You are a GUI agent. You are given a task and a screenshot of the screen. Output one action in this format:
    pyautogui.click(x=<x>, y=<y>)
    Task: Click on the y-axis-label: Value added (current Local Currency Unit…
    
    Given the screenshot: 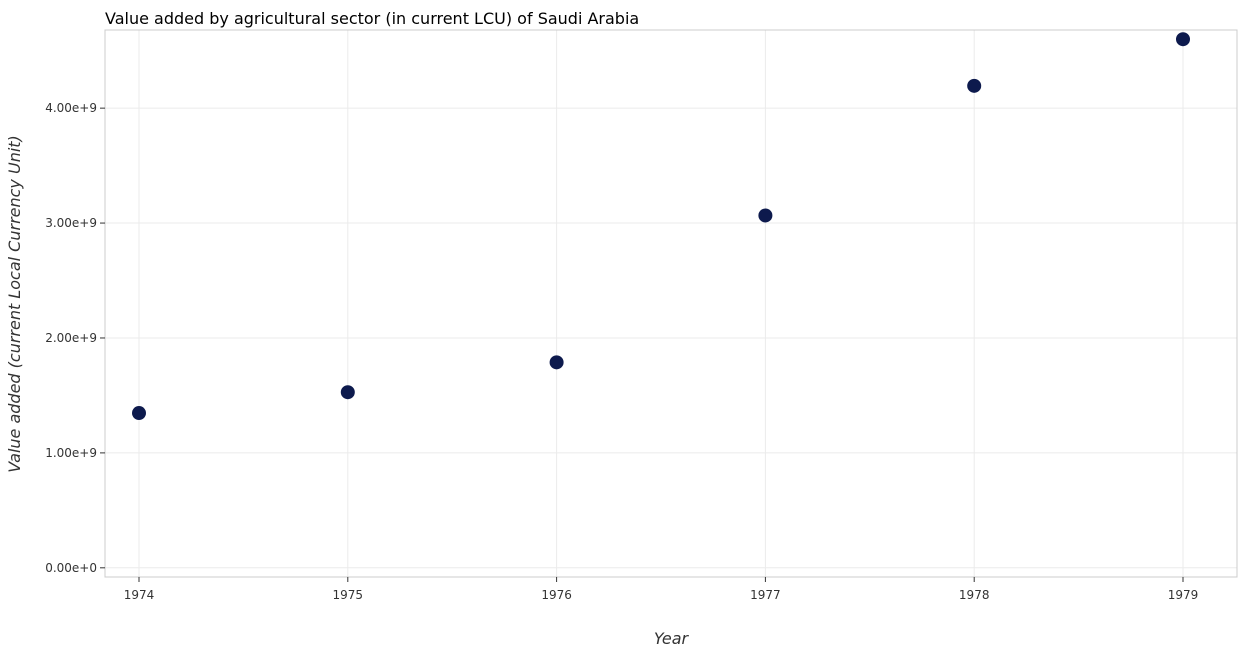 What is the action you would take?
    pyautogui.click(x=14, y=304)
    